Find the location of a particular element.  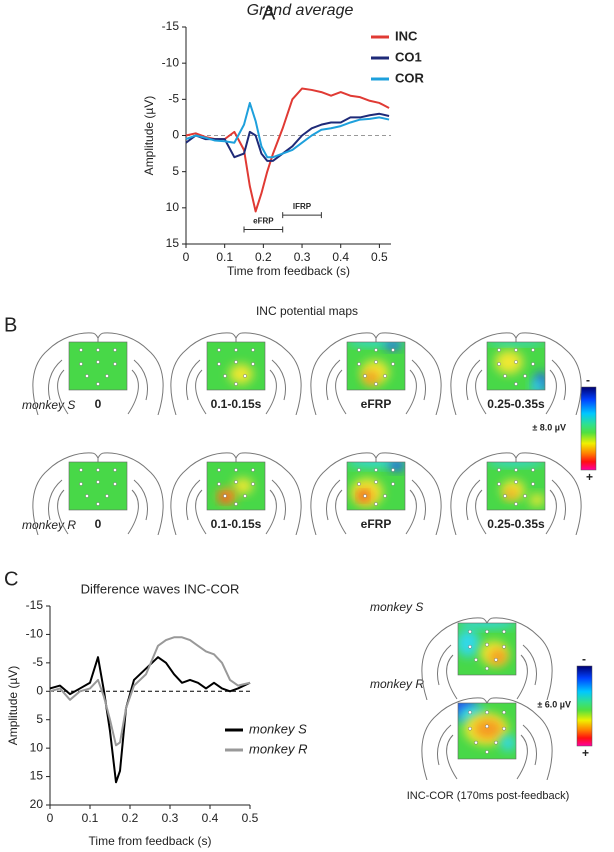

legend-label: monkey R is located at coordinates (278, 748).